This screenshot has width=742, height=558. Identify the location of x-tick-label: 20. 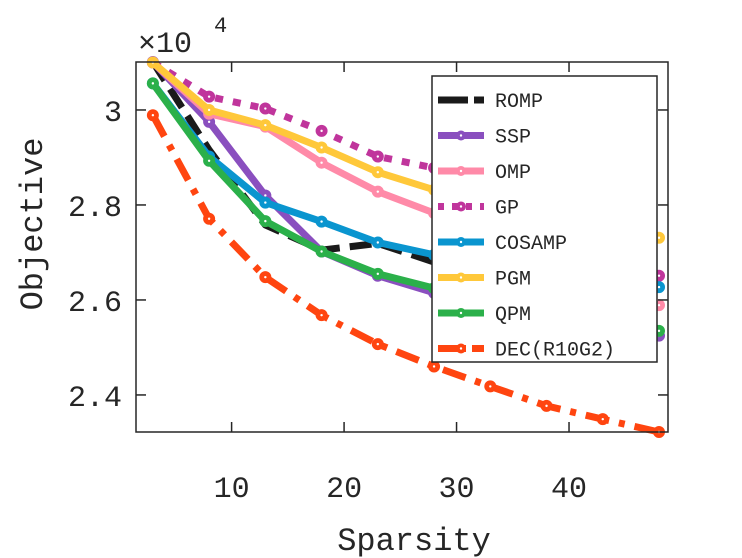
(344, 490).